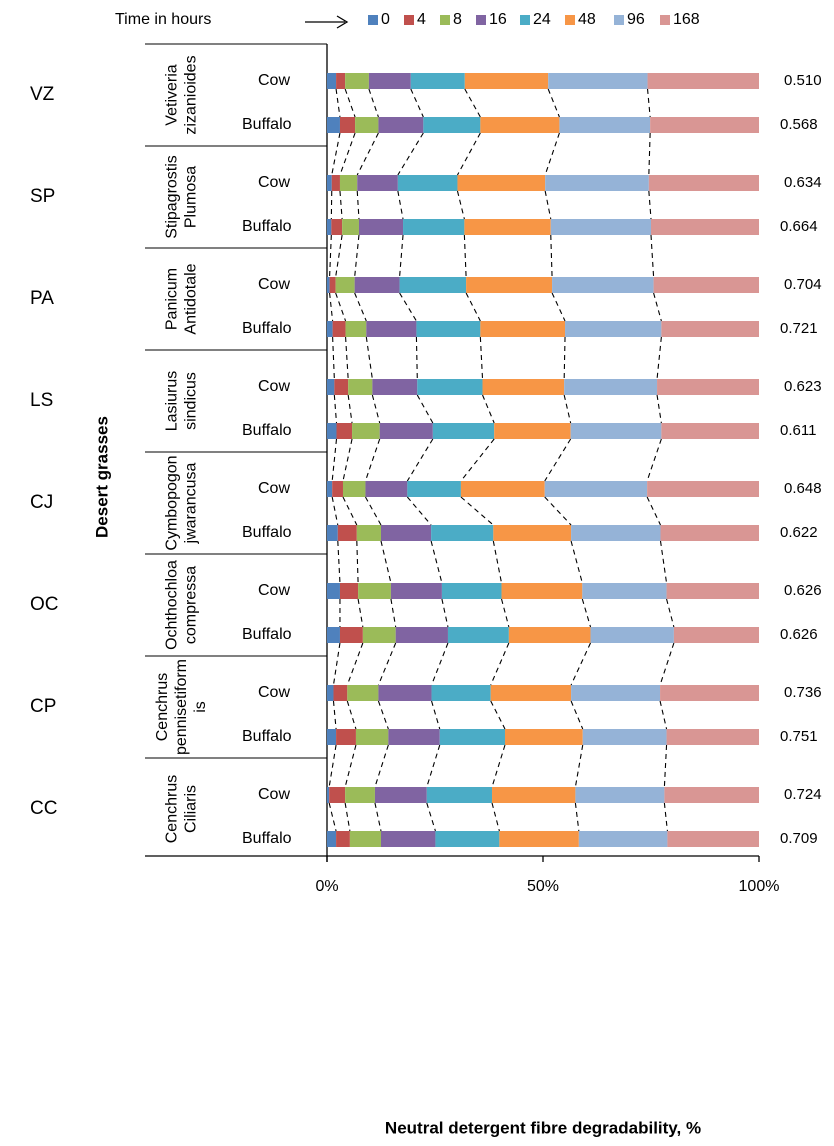 The height and width of the screenshot is (1146, 834). What do you see at coordinates (603, 285) in the screenshot?
I see `bar-PA-cow-96h` at bounding box center [603, 285].